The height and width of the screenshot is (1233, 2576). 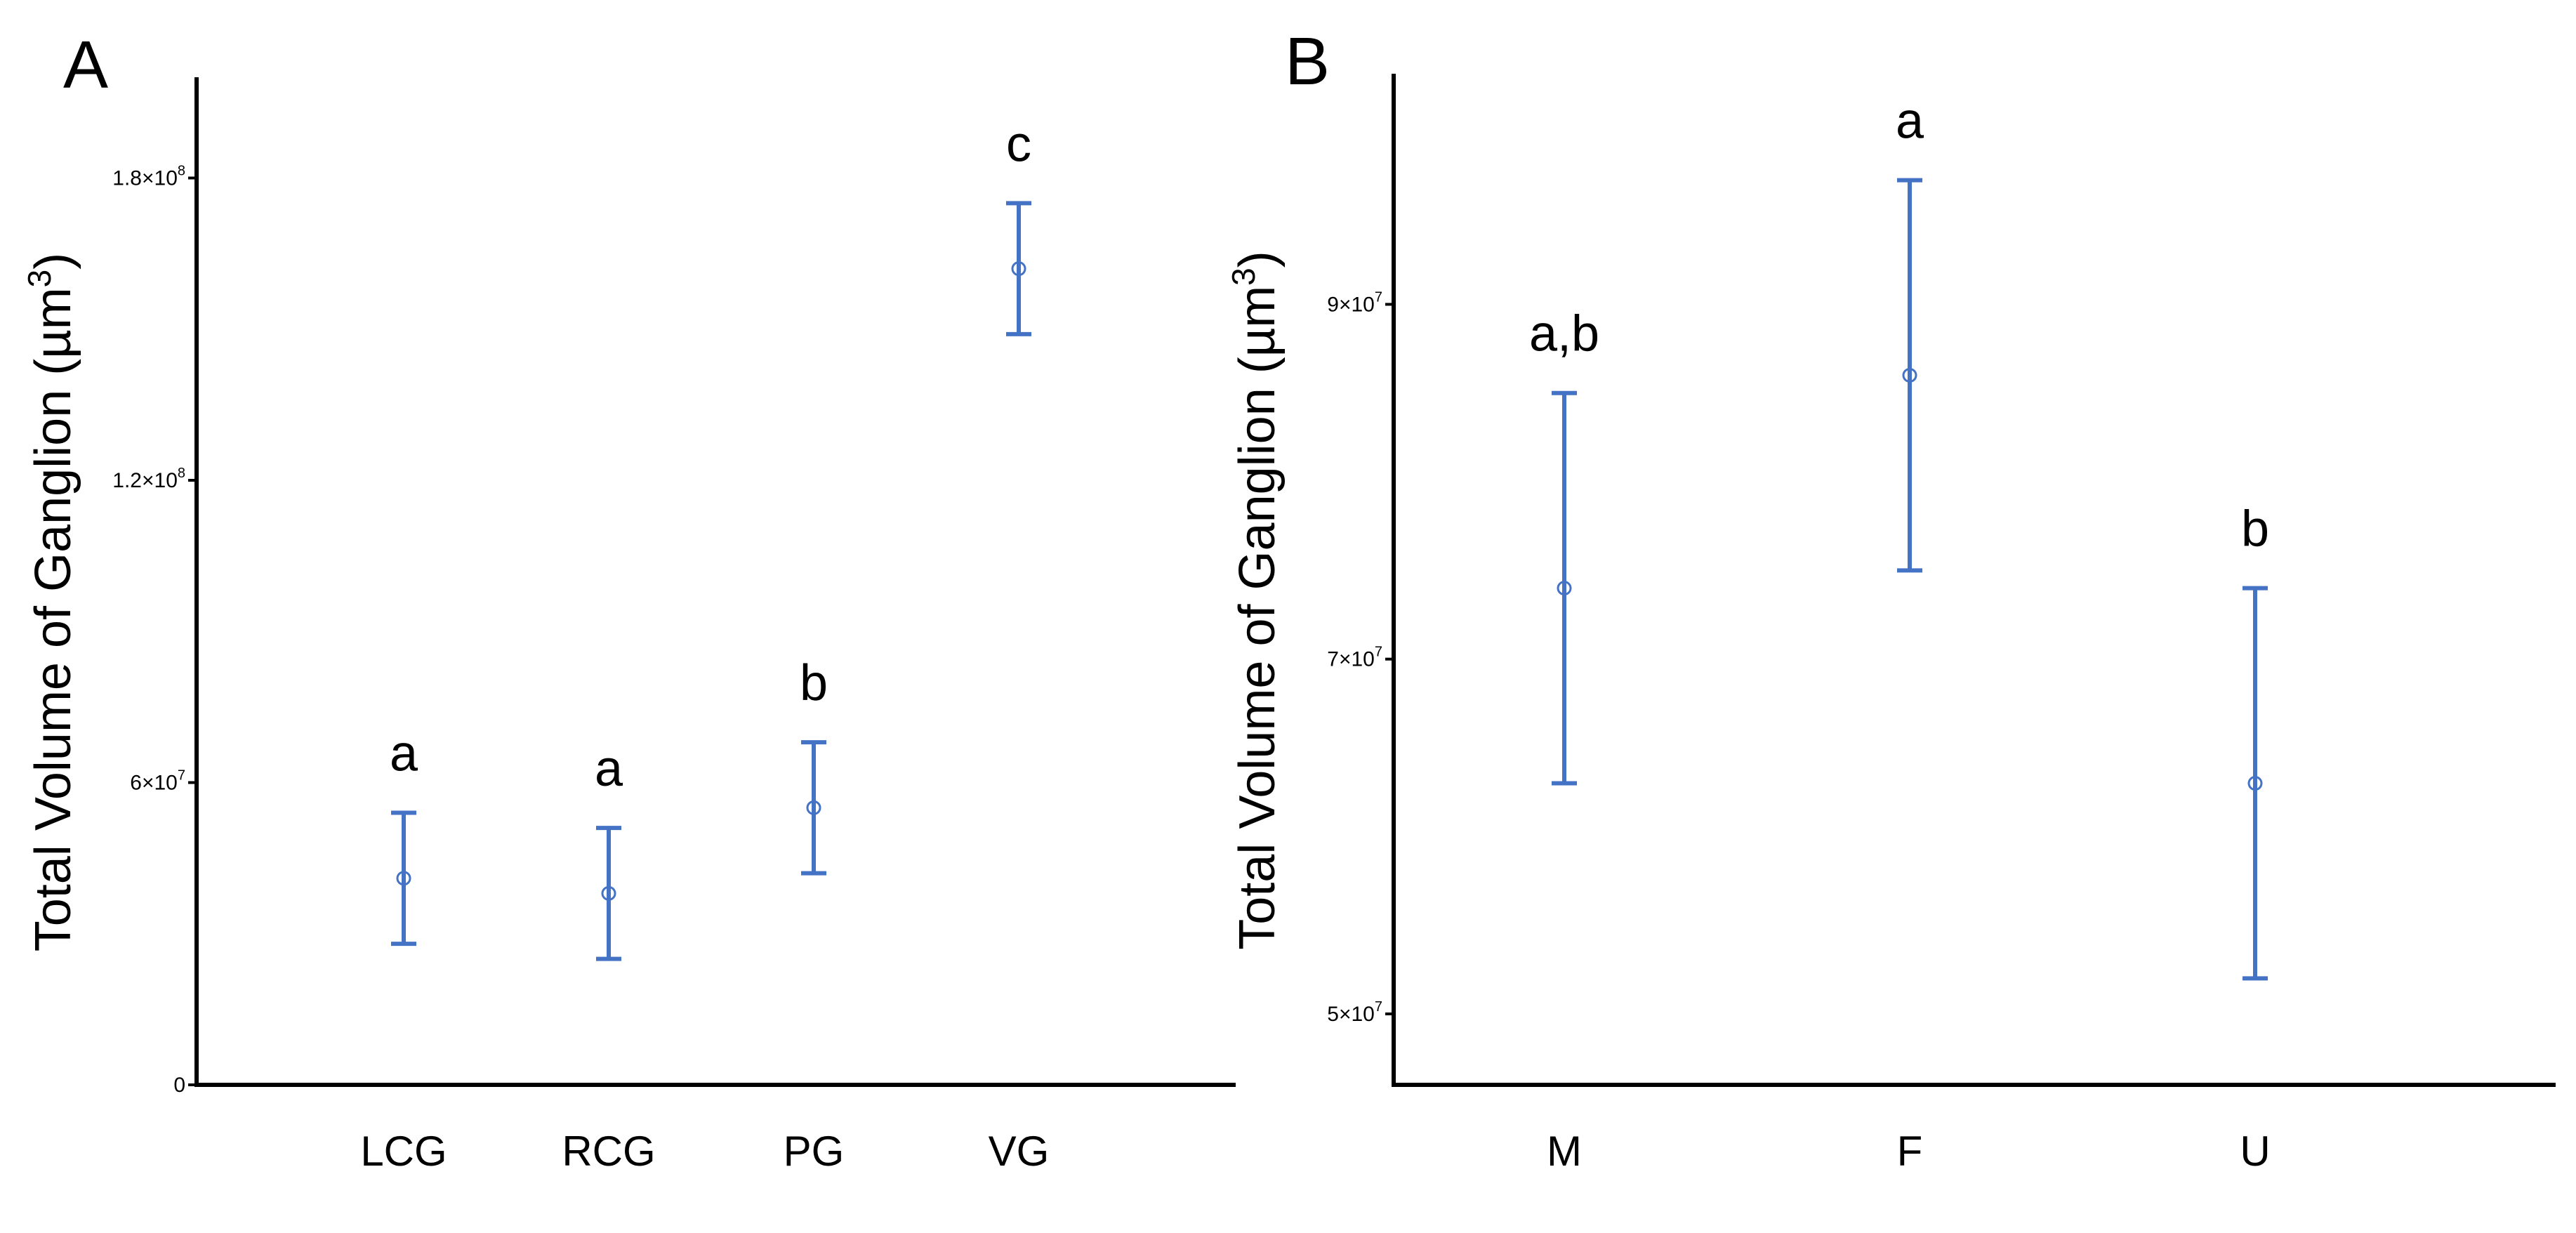 What do you see at coordinates (404, 754) in the screenshot?
I see `significance-label-lcg: a` at bounding box center [404, 754].